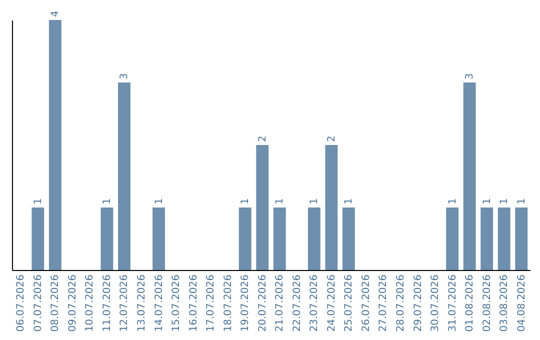  What do you see at coordinates (384, 303) in the screenshot?
I see `x-tick-label: 27.07.2026` at bounding box center [384, 303].